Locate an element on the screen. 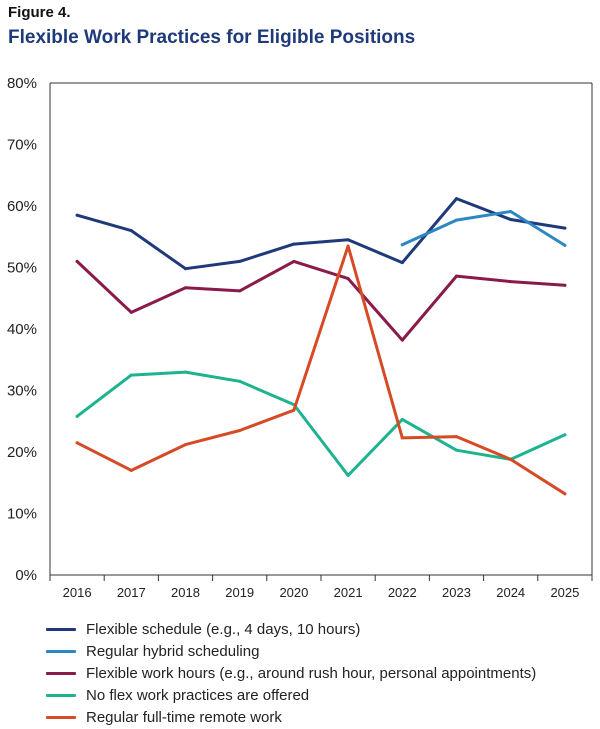 This screenshot has width=600, height=729. legend-label: No flex work practices are offered is located at coordinates (198, 695).